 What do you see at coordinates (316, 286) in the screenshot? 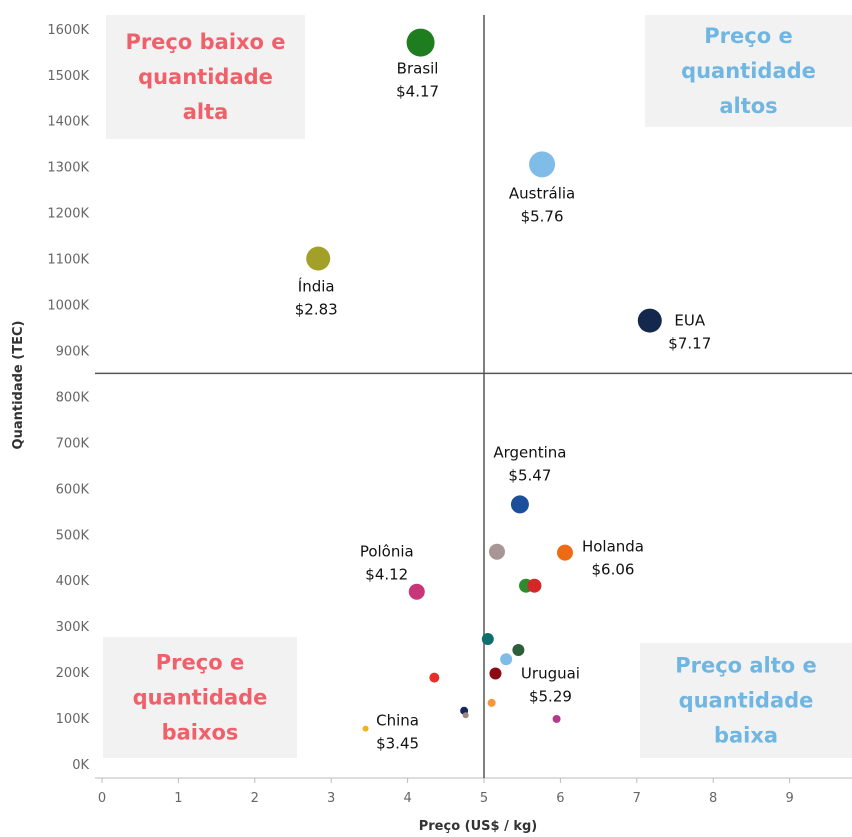
I see `label-índia: Índia` at bounding box center [316, 286].